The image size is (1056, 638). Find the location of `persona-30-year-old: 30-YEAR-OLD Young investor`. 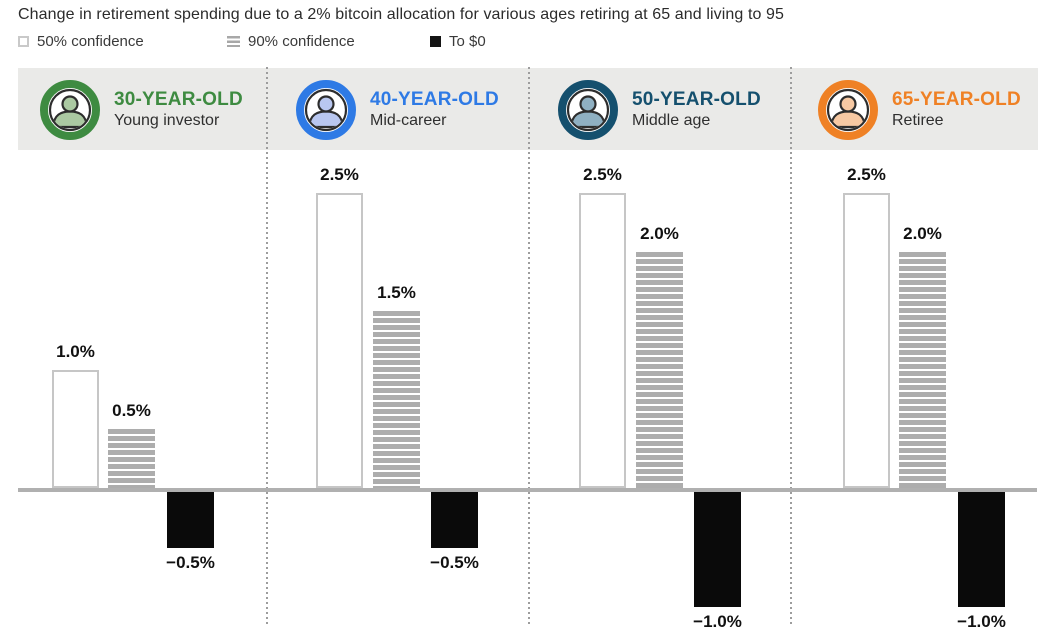

persona-30-year-old: 30-YEAR-OLD Young investor is located at coordinates (141, 110).